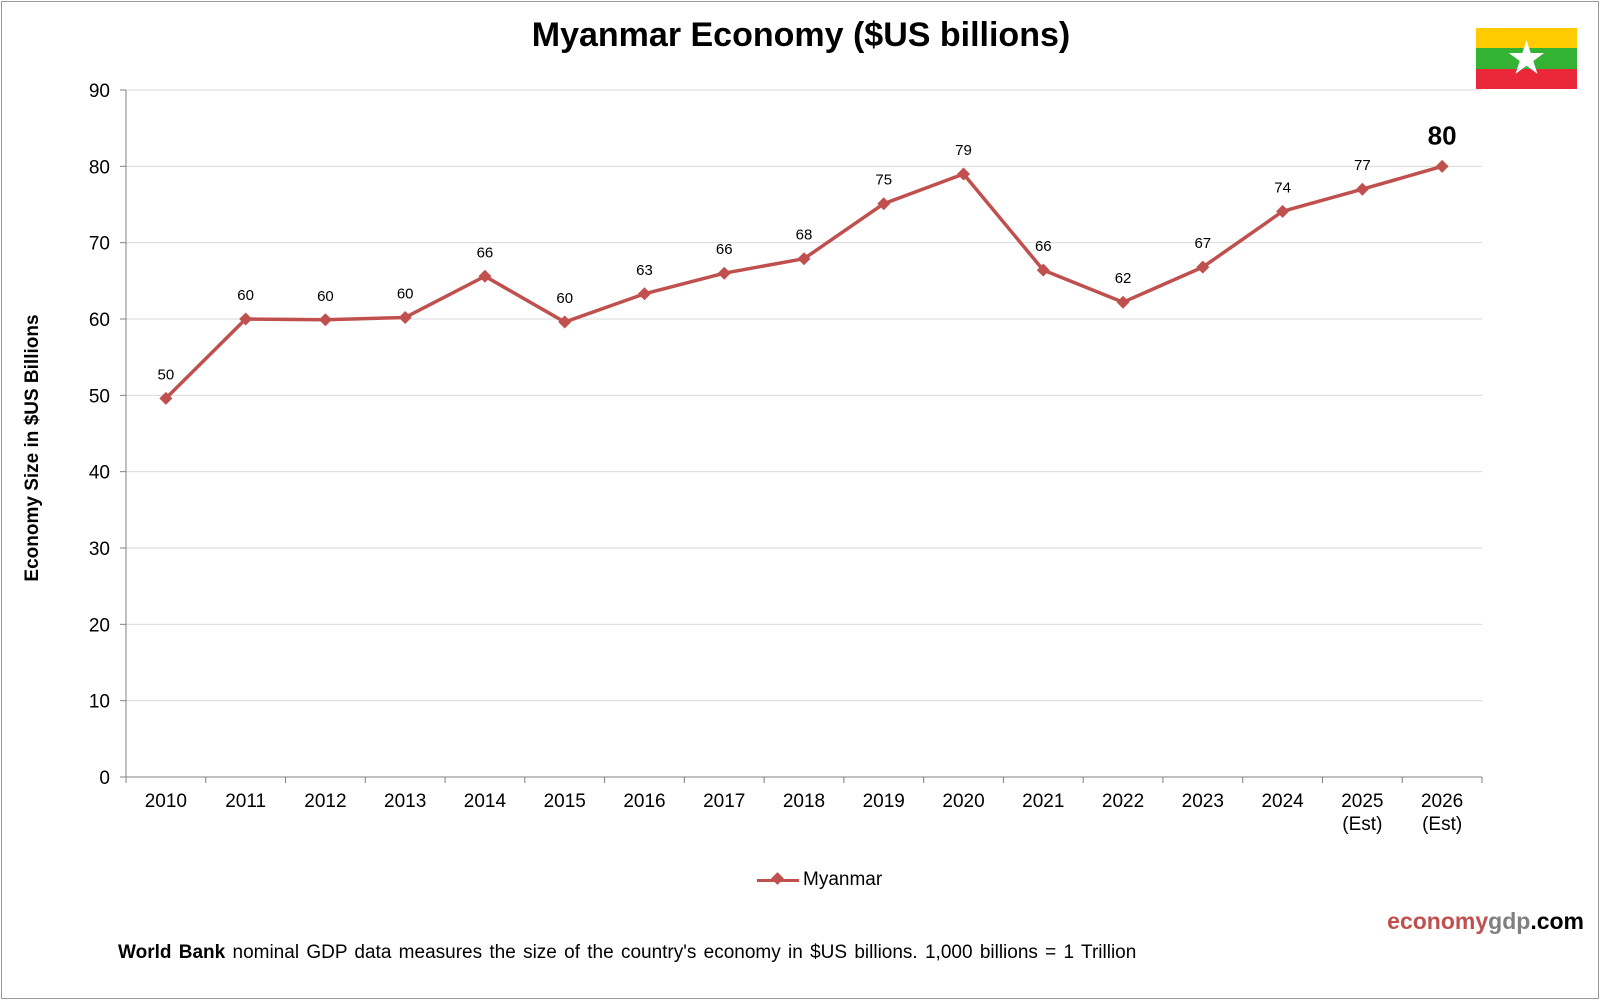 The image size is (1602, 1002). I want to click on y-tick-label-70: 70, so click(99, 244).